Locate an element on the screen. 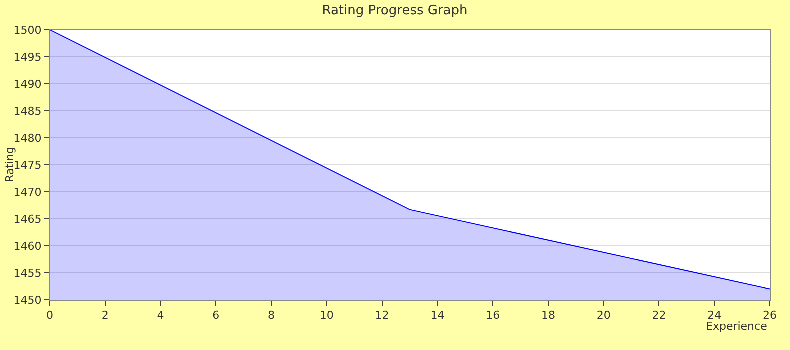 This screenshot has height=350, width=790. y-tick-label: 1485 is located at coordinates (28, 111).